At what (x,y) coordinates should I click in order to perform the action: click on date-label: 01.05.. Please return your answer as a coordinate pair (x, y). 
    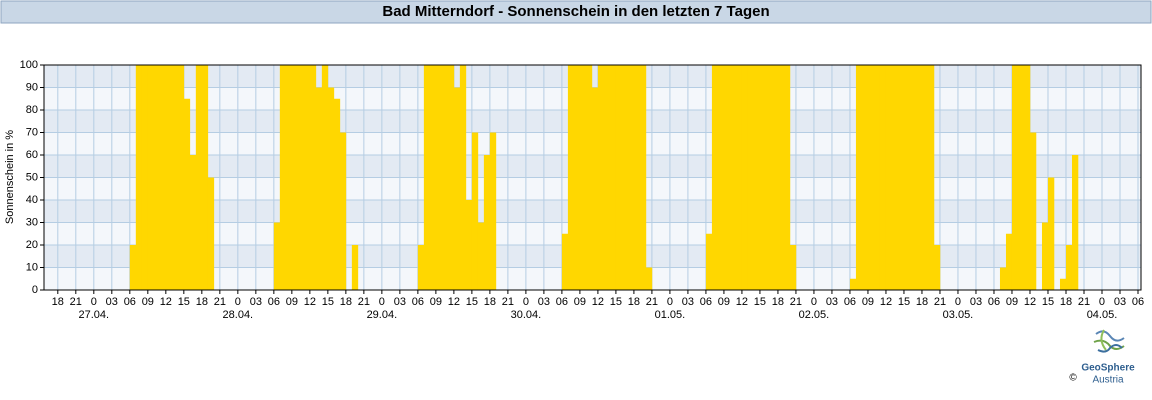
    Looking at the image, I should click on (670, 315).